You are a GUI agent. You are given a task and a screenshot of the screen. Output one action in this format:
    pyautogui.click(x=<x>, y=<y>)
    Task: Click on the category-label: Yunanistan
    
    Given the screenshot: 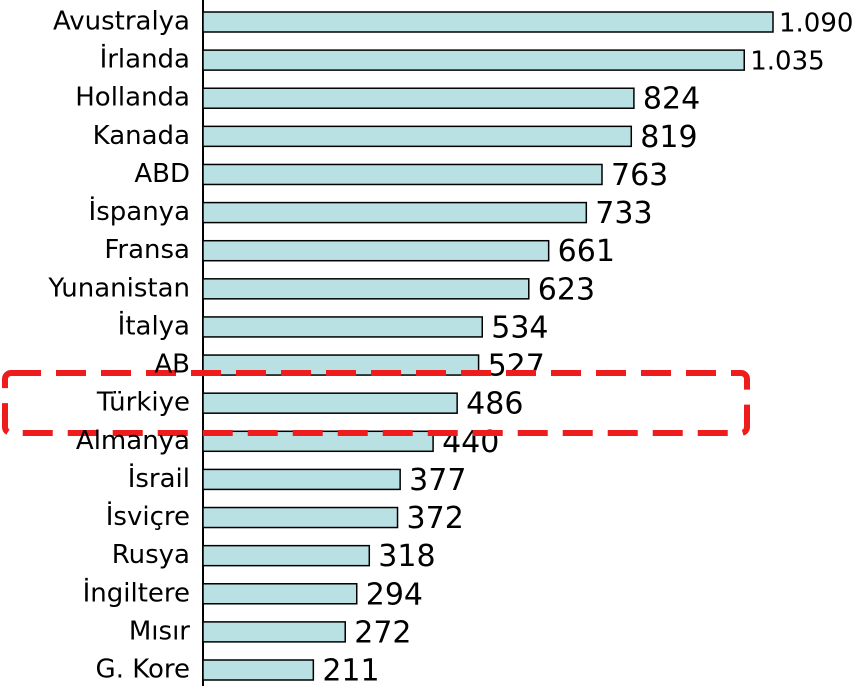 What is the action you would take?
    pyautogui.click(x=118, y=288)
    